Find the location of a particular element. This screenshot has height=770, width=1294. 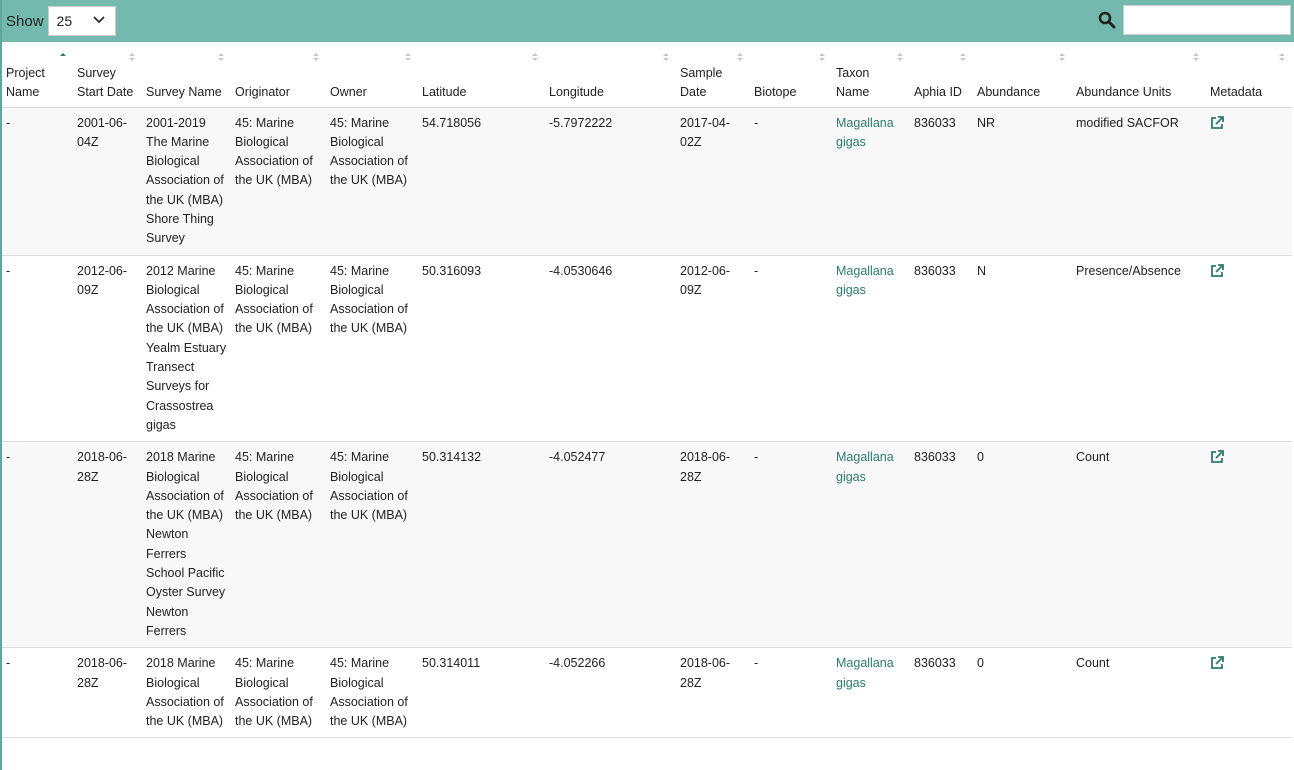

cell-sample-date: 2018-06-28Z is located at coordinates (713, 693).